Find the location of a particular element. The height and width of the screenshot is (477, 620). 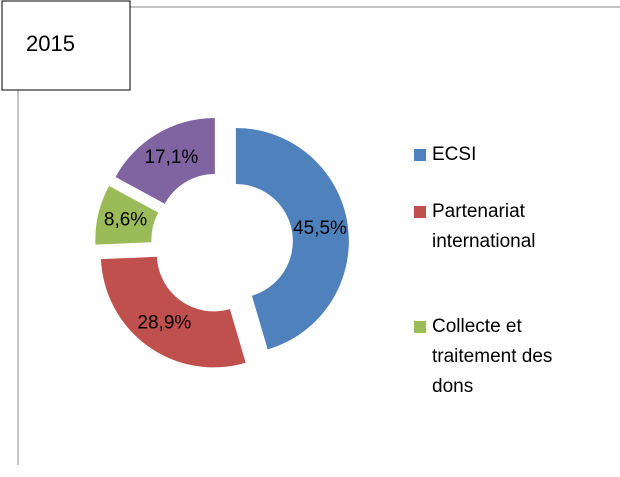

legend-entry: Collecte et traitement des dons is located at coordinates (514, 357).